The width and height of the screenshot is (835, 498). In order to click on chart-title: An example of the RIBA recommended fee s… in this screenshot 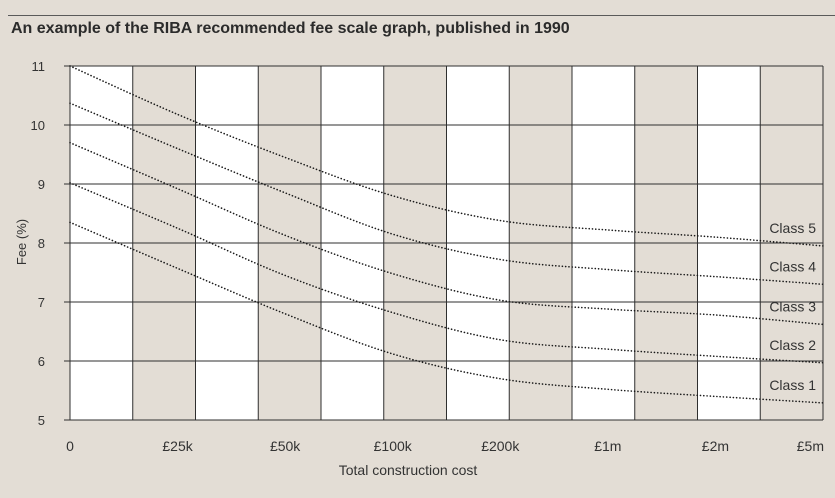, I will do `click(290, 28)`.